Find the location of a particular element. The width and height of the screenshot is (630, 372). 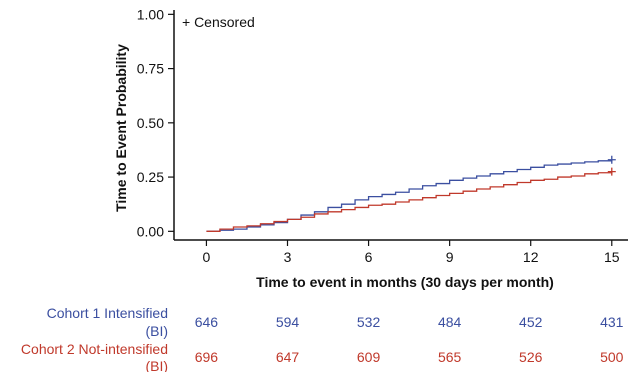

risk-value-row1: 532 is located at coordinates (369, 322).